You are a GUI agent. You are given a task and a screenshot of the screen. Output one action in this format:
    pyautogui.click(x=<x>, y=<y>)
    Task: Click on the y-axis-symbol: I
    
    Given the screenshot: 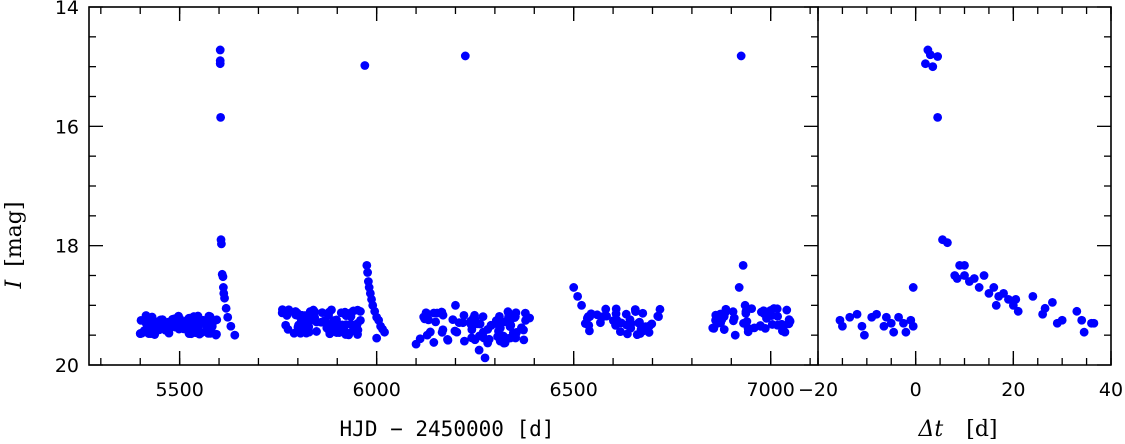 What is the action you would take?
    pyautogui.click(x=14, y=283)
    